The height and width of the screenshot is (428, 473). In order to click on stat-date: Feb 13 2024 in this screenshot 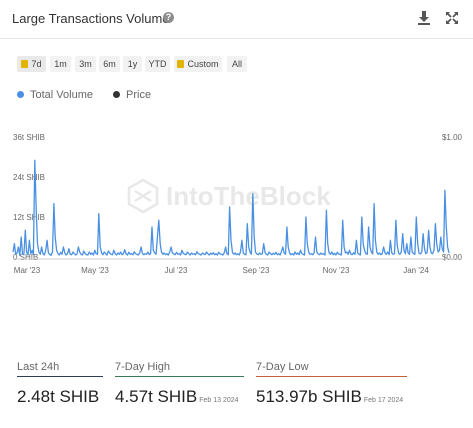, I will do `click(219, 400)`.